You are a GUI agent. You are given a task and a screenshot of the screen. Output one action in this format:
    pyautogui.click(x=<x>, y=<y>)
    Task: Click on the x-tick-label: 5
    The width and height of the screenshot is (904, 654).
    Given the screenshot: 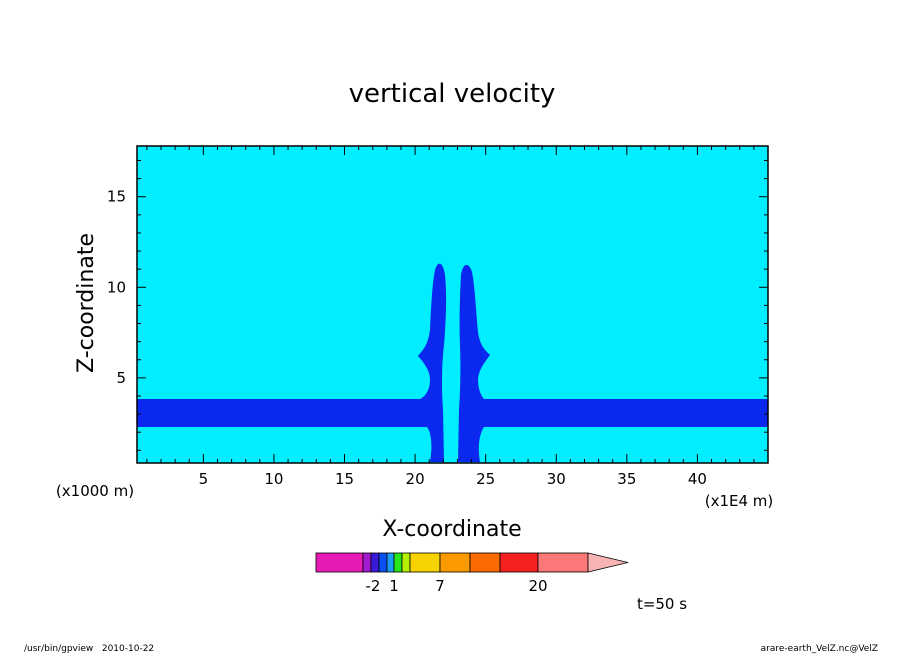 What is the action you would take?
    pyautogui.click(x=204, y=479)
    